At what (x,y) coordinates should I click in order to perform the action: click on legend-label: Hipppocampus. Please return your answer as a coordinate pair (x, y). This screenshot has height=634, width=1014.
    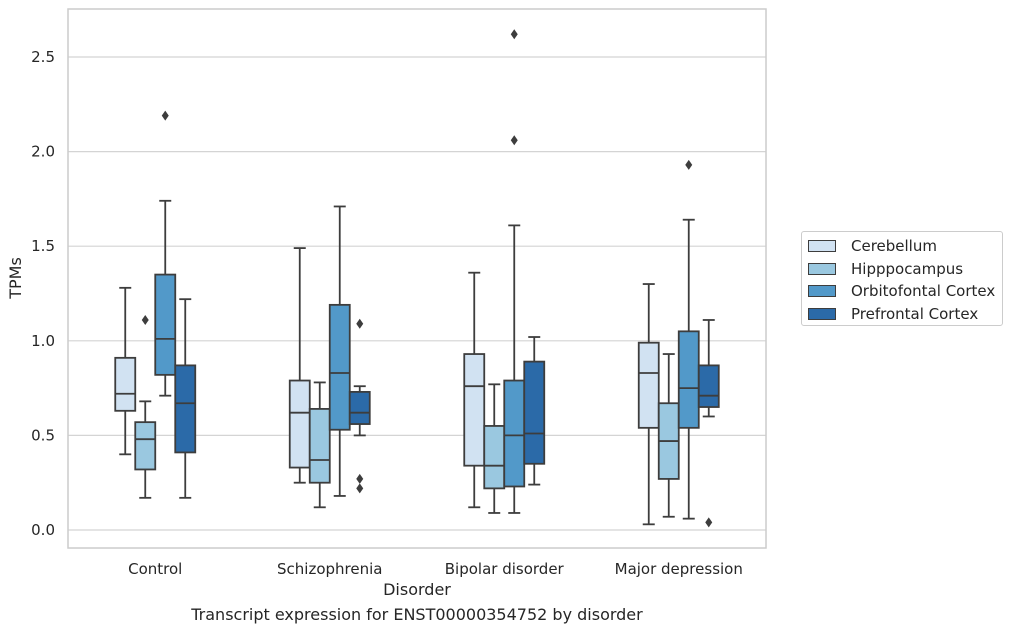
    Looking at the image, I should click on (907, 268).